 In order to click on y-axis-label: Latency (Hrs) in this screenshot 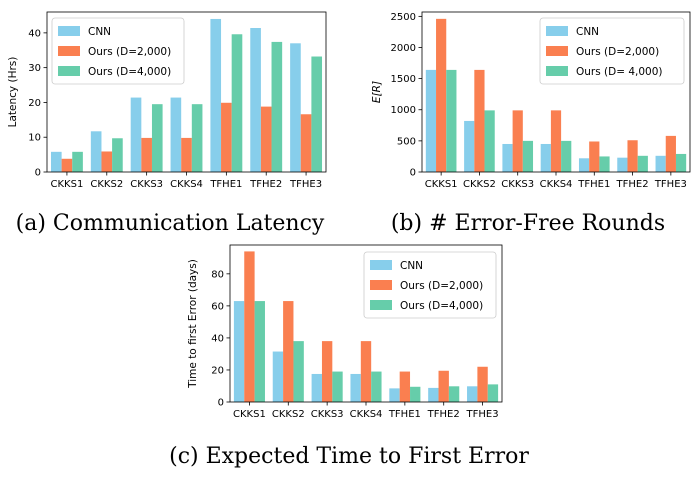, I will do `click(13, 92)`.